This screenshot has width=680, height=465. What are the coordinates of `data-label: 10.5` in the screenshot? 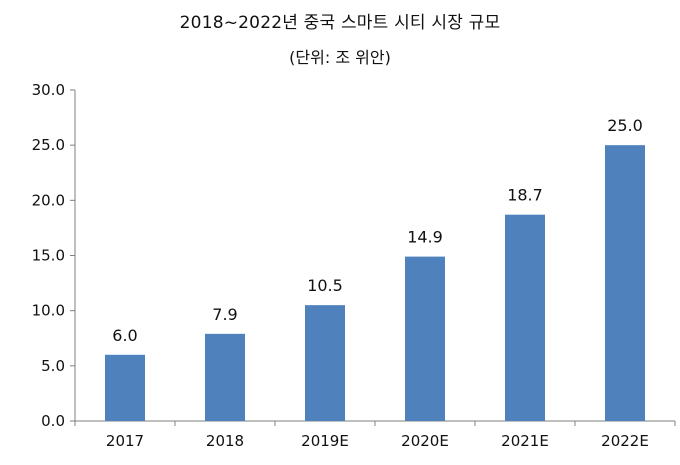 It's located at (325, 285).